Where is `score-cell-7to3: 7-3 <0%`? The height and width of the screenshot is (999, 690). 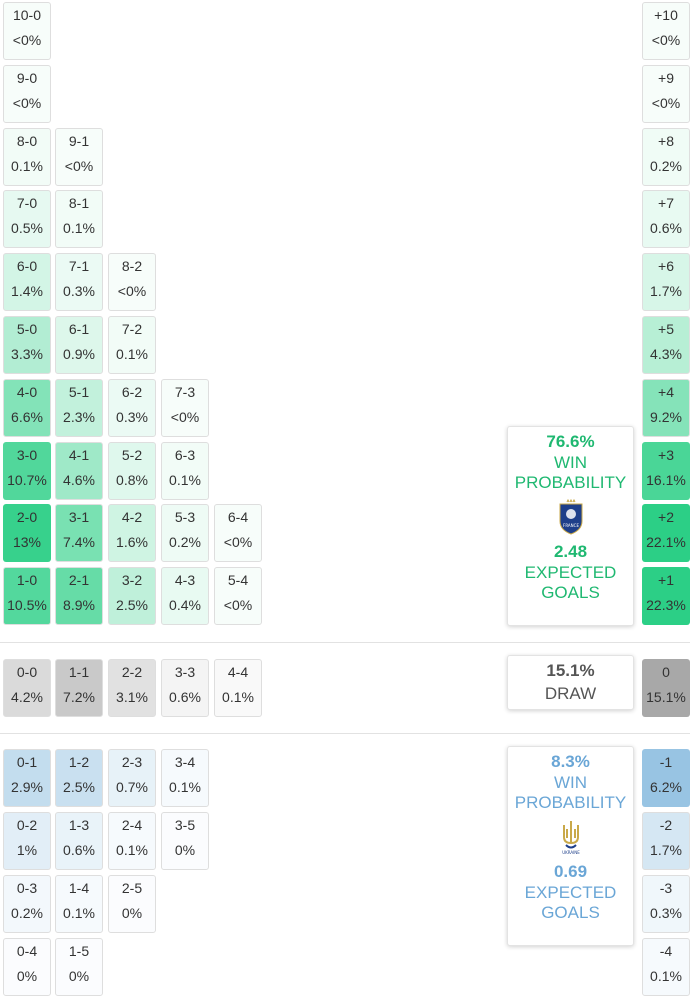 score-cell-7to3: 7-3 <0% is located at coordinates (185, 408).